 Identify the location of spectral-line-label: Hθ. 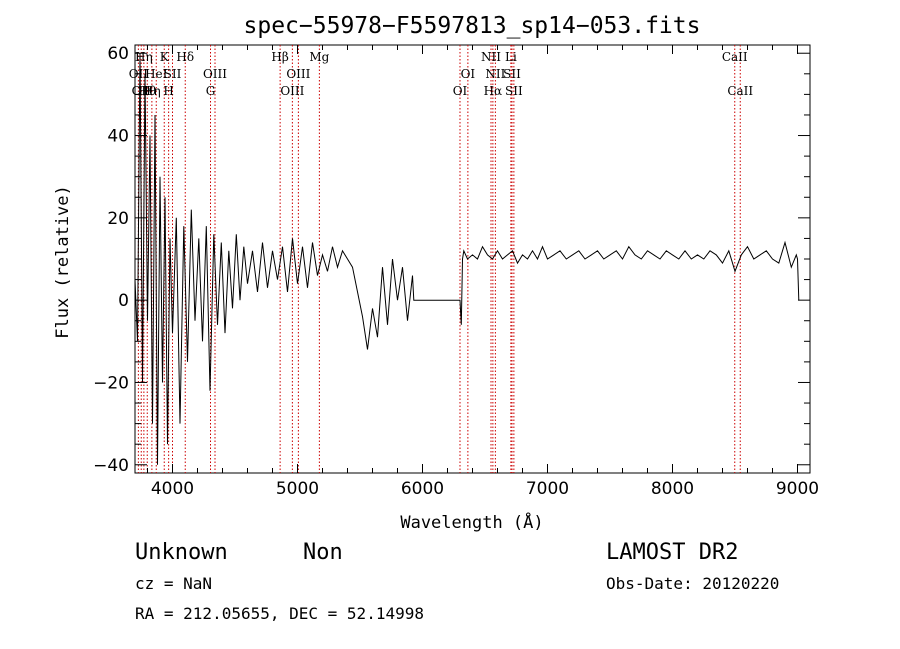
(147, 91).